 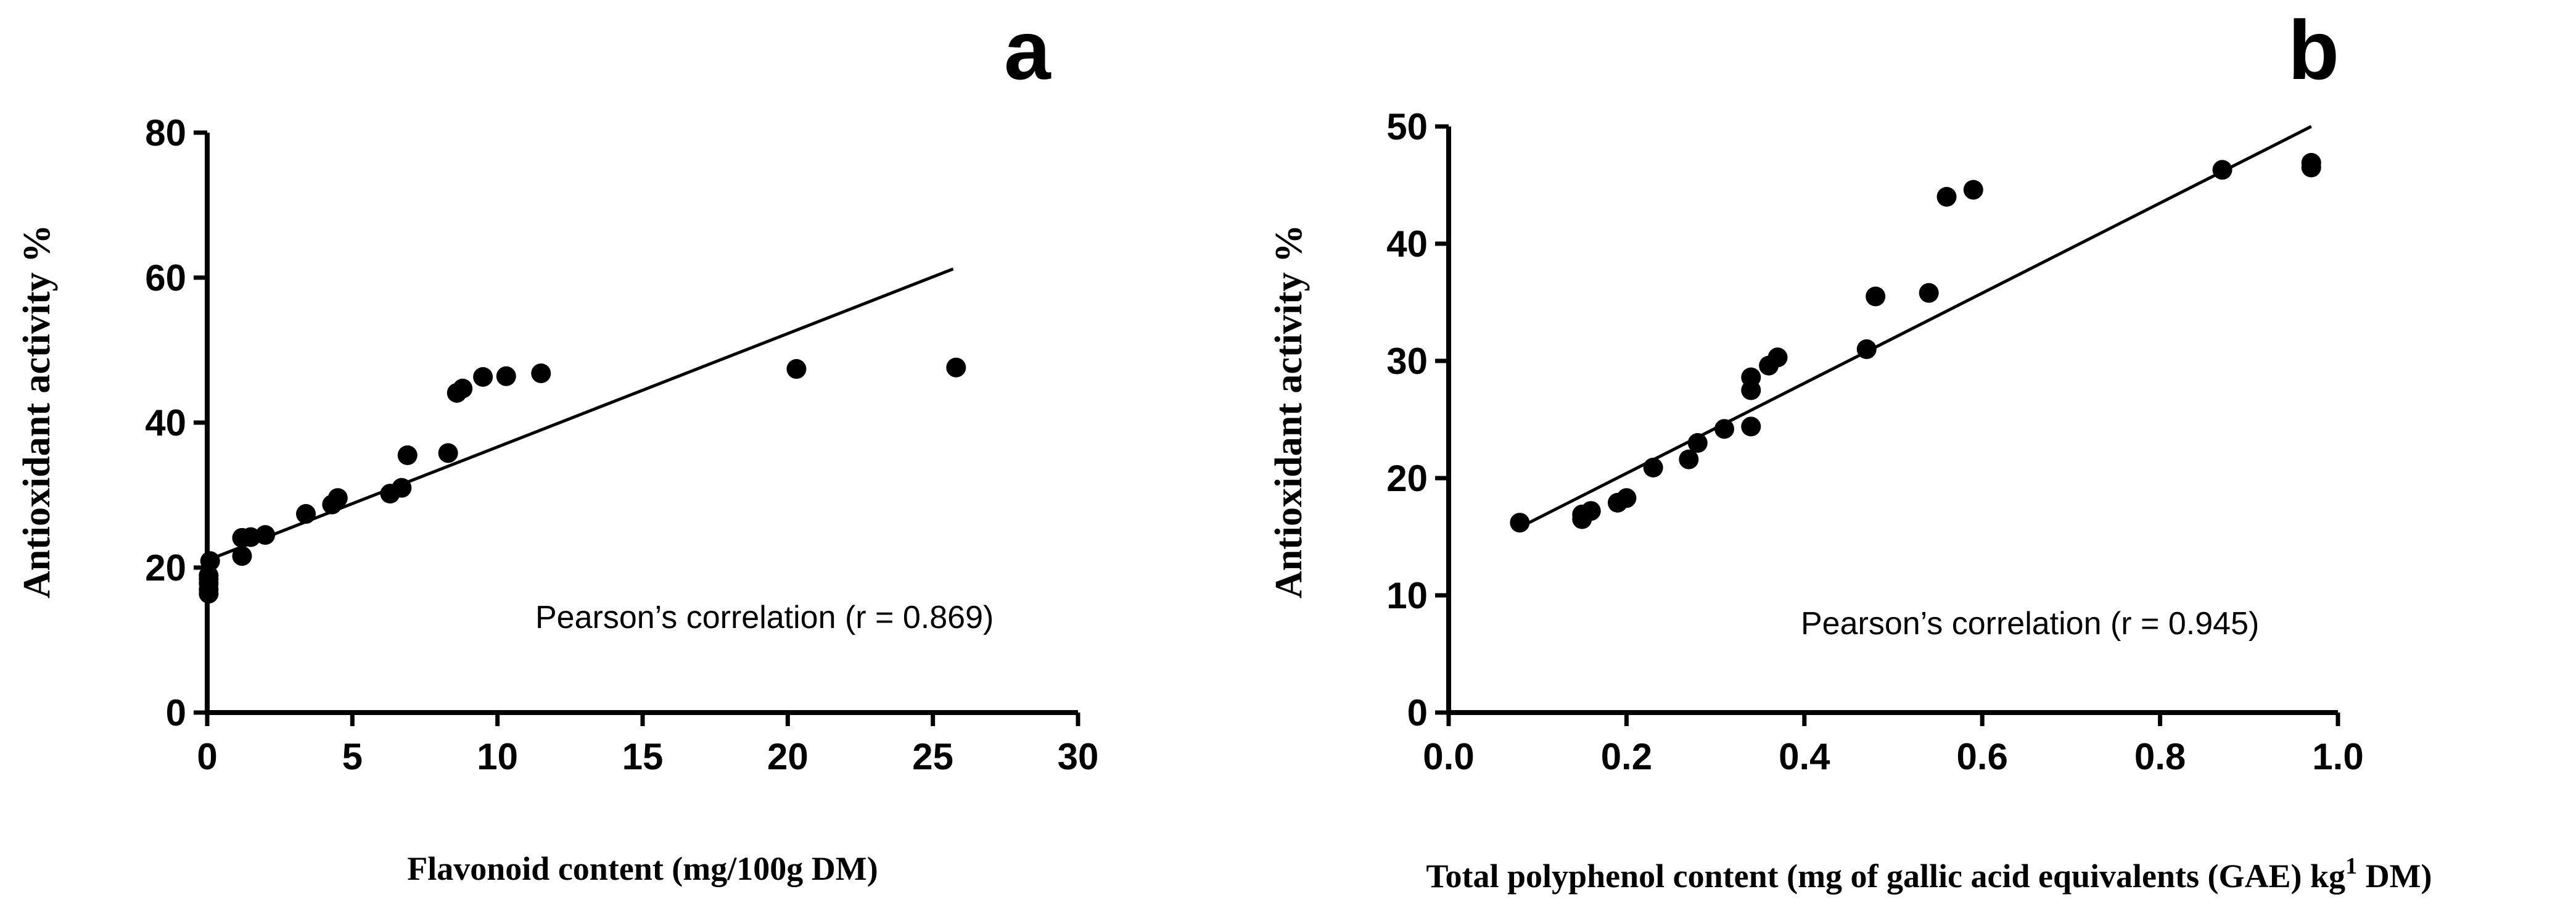 What do you see at coordinates (1804, 756) in the screenshot?
I see `x-tick-label: 0.4` at bounding box center [1804, 756].